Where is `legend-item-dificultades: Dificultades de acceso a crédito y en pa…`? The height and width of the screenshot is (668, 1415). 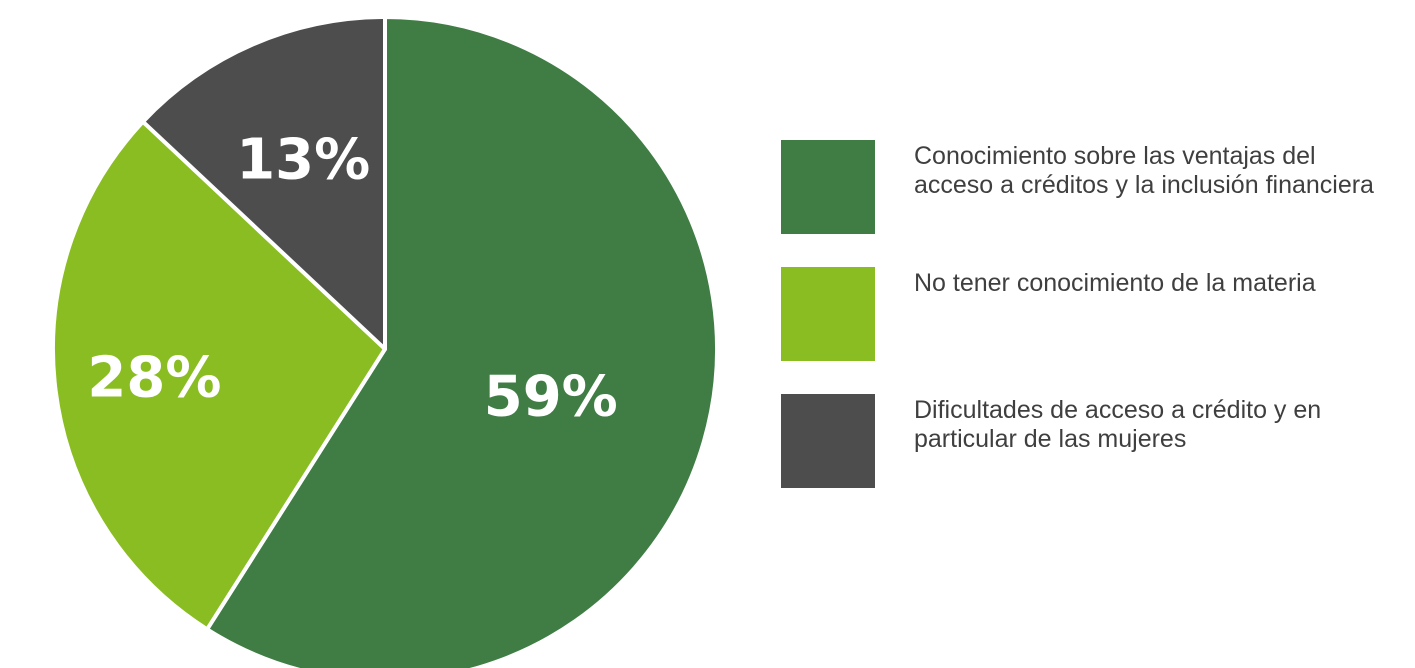 legend-item-dificultades: Dificultades de acceso a crédito y en pa… is located at coordinates (1091, 441).